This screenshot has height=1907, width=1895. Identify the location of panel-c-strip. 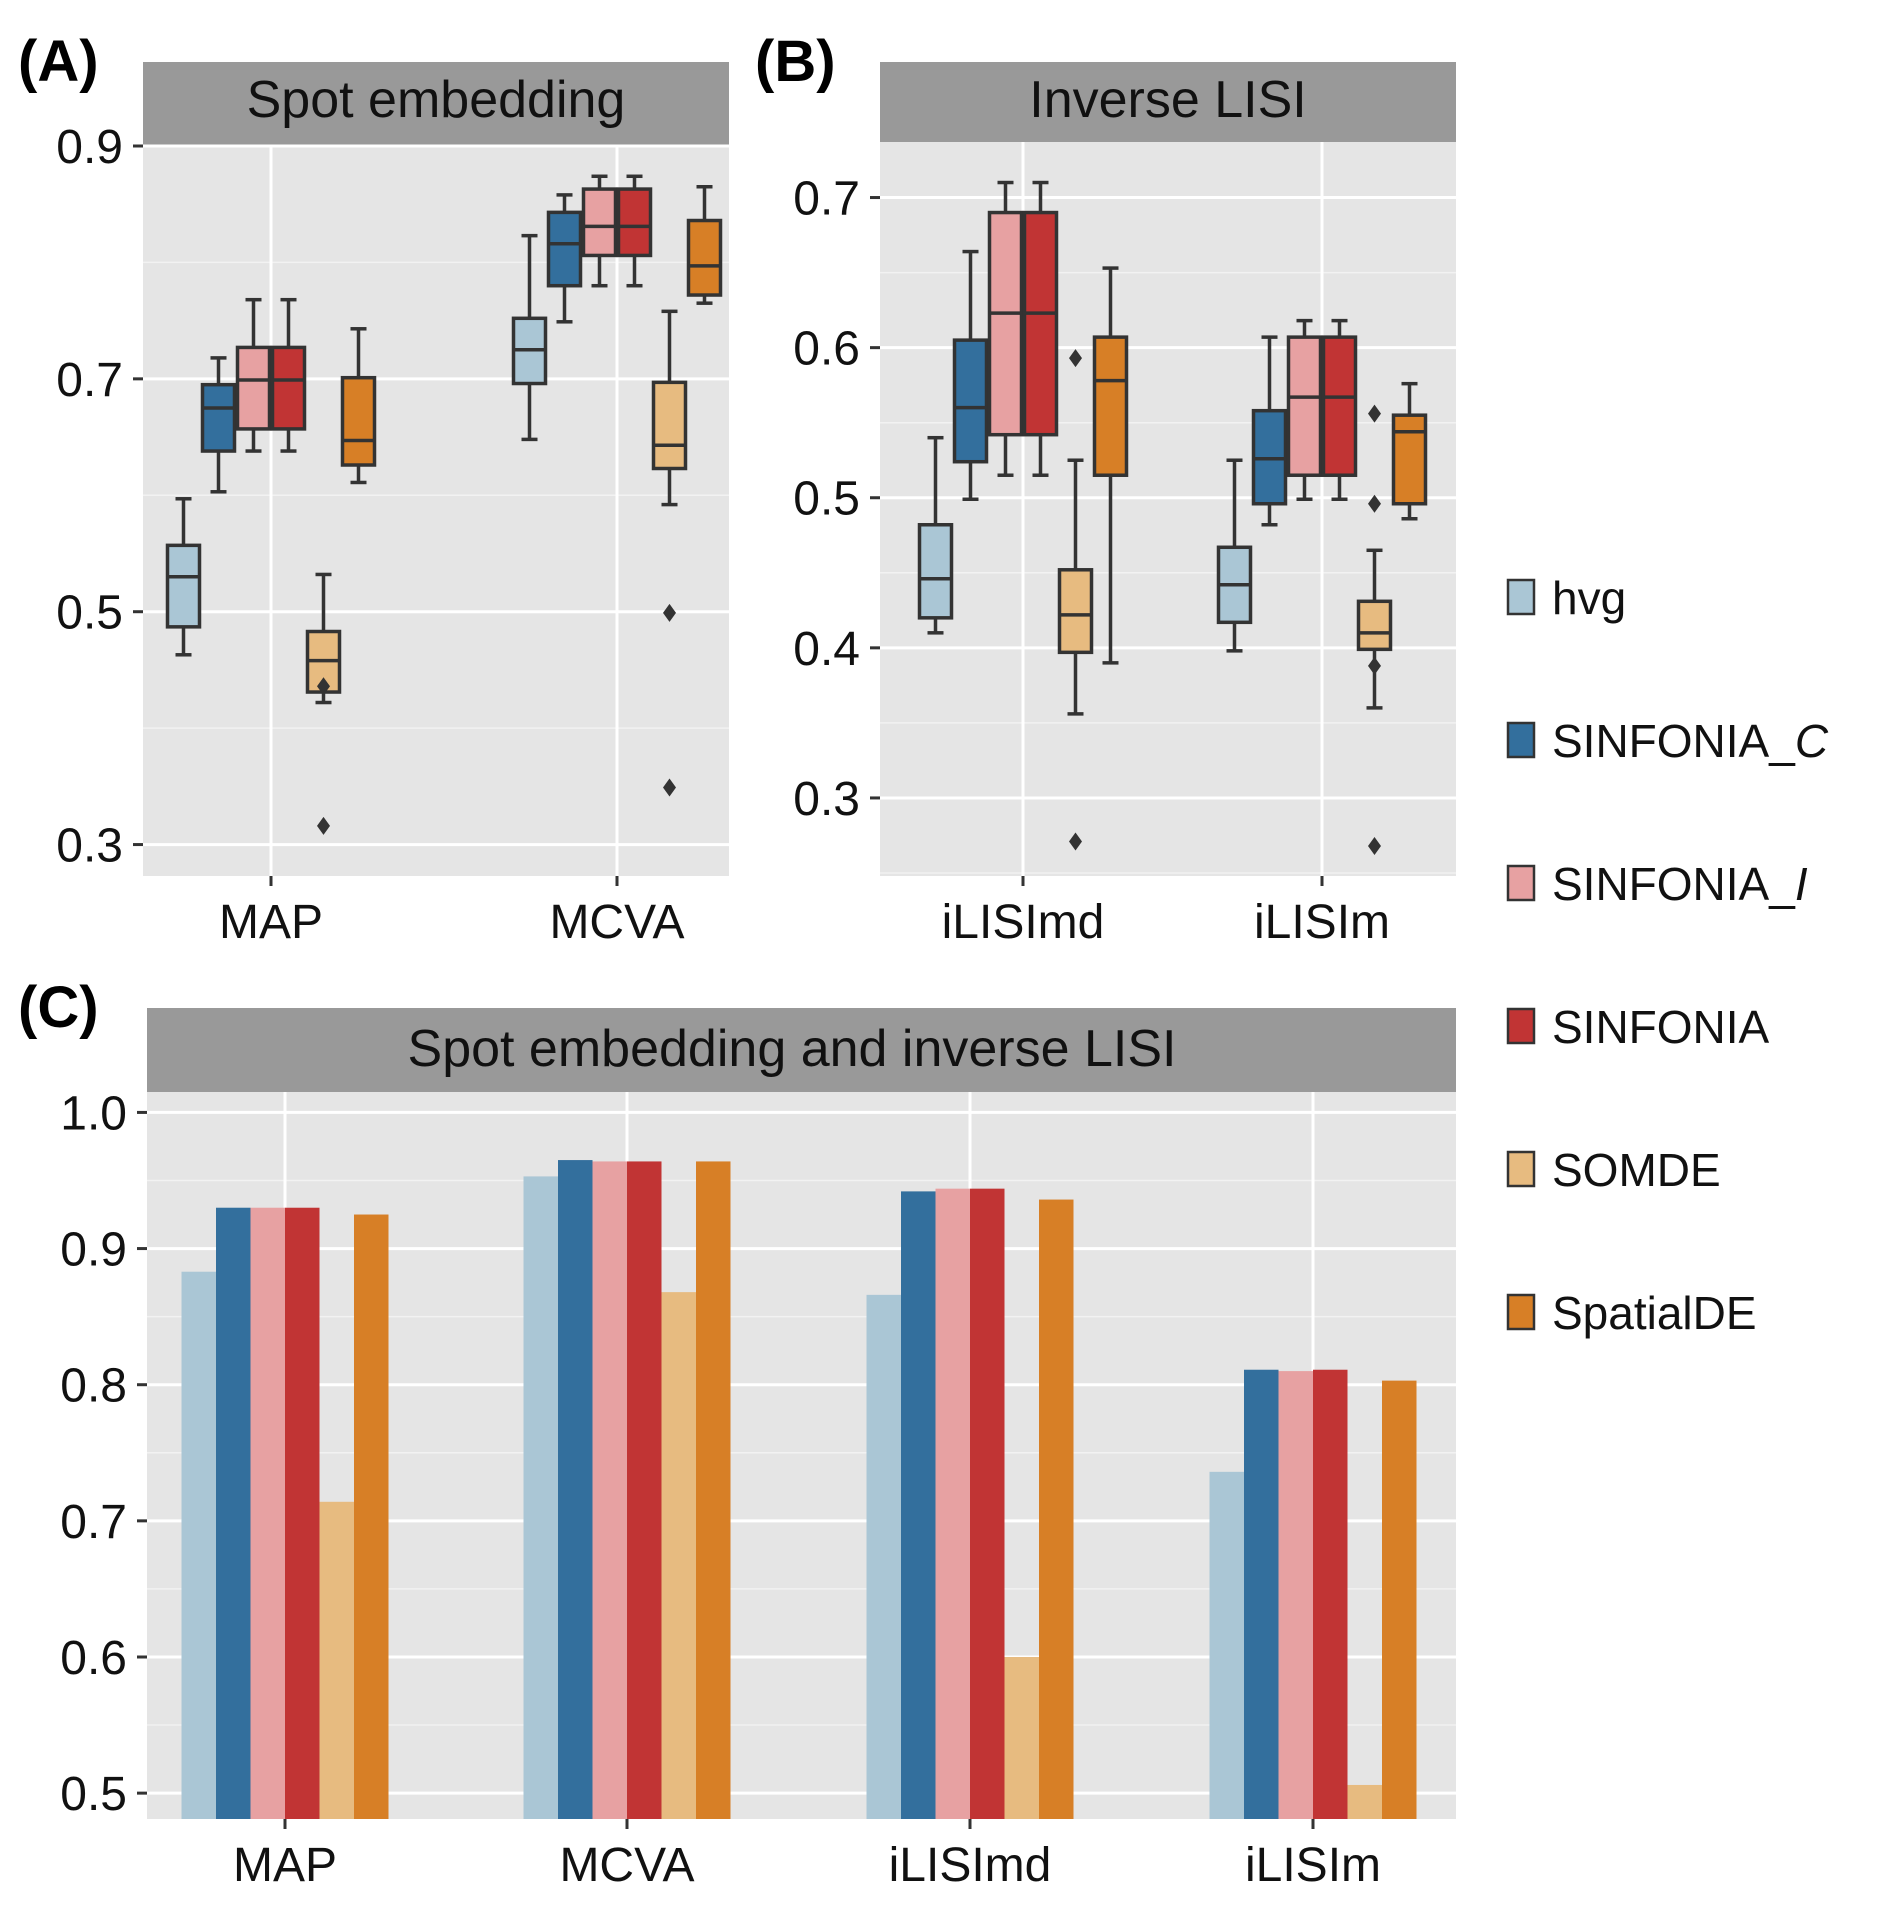
(801, 1050).